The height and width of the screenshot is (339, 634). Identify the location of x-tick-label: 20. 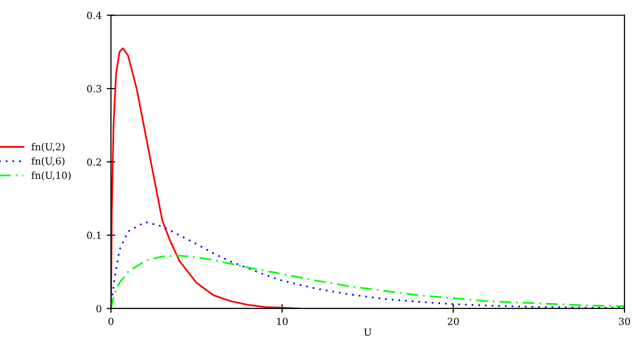
(453, 322).